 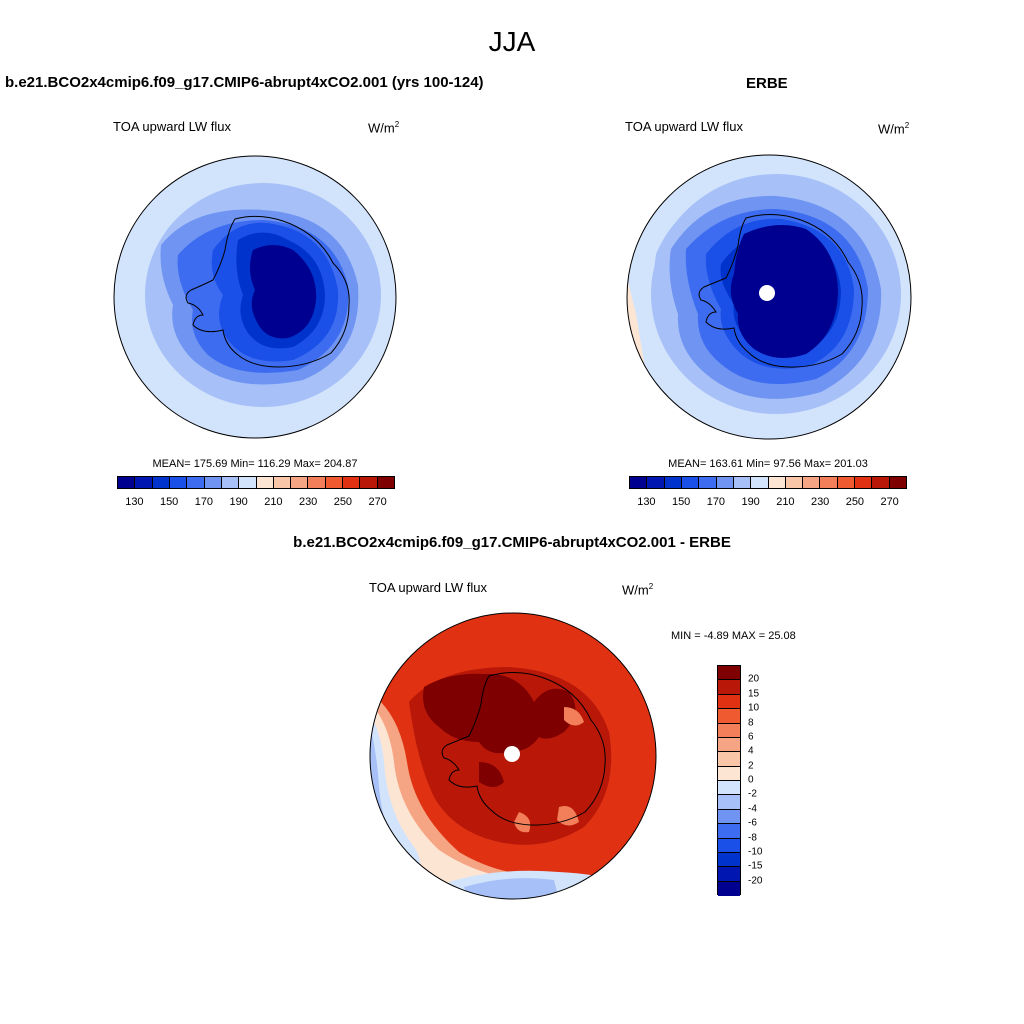 I want to click on colorbar-tick-label: 20, so click(x=754, y=679).